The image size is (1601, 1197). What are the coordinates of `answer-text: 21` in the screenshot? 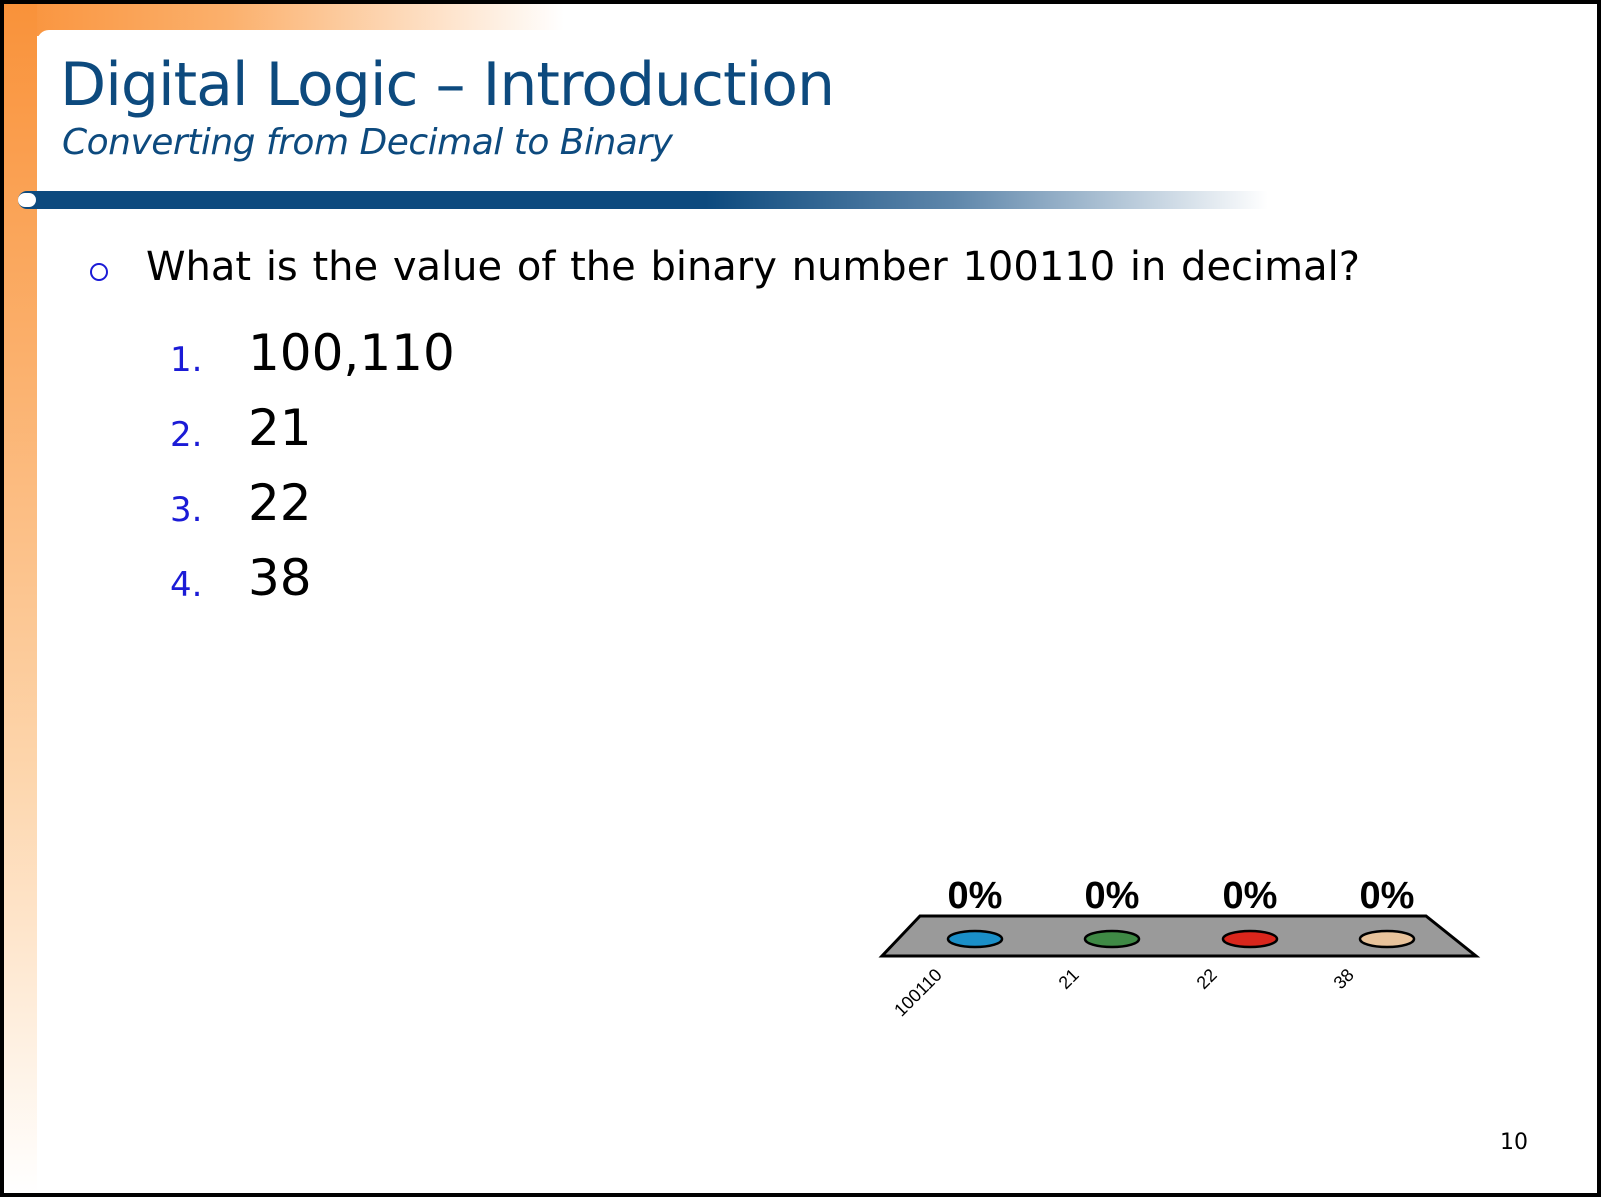 It's located at (280, 428).